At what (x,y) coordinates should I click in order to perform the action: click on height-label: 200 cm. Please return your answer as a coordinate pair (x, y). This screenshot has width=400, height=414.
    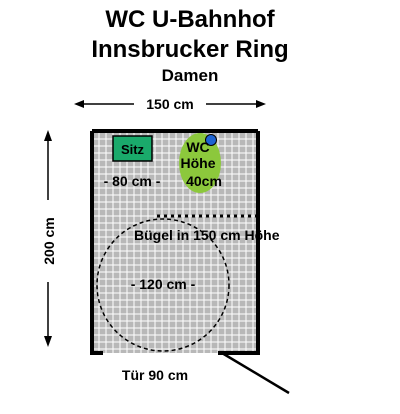
    Looking at the image, I should click on (49, 240).